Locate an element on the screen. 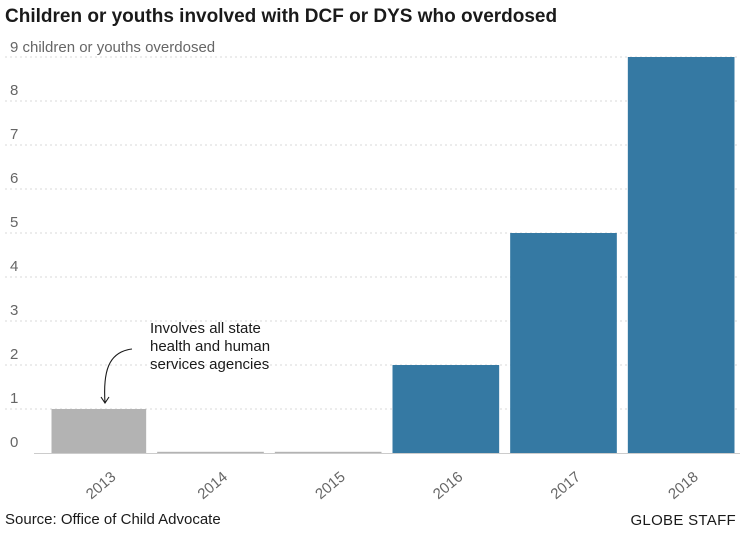  bar-2017 is located at coordinates (563, 343).